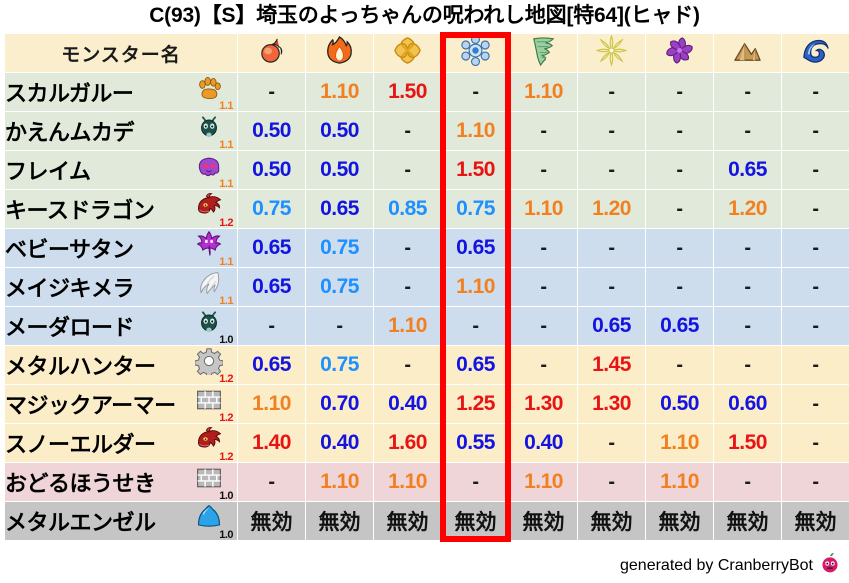 The image size is (849, 583). What do you see at coordinates (475, 209) in the screenshot?
I see `resistance-cell-hyado: 0.75` at bounding box center [475, 209].